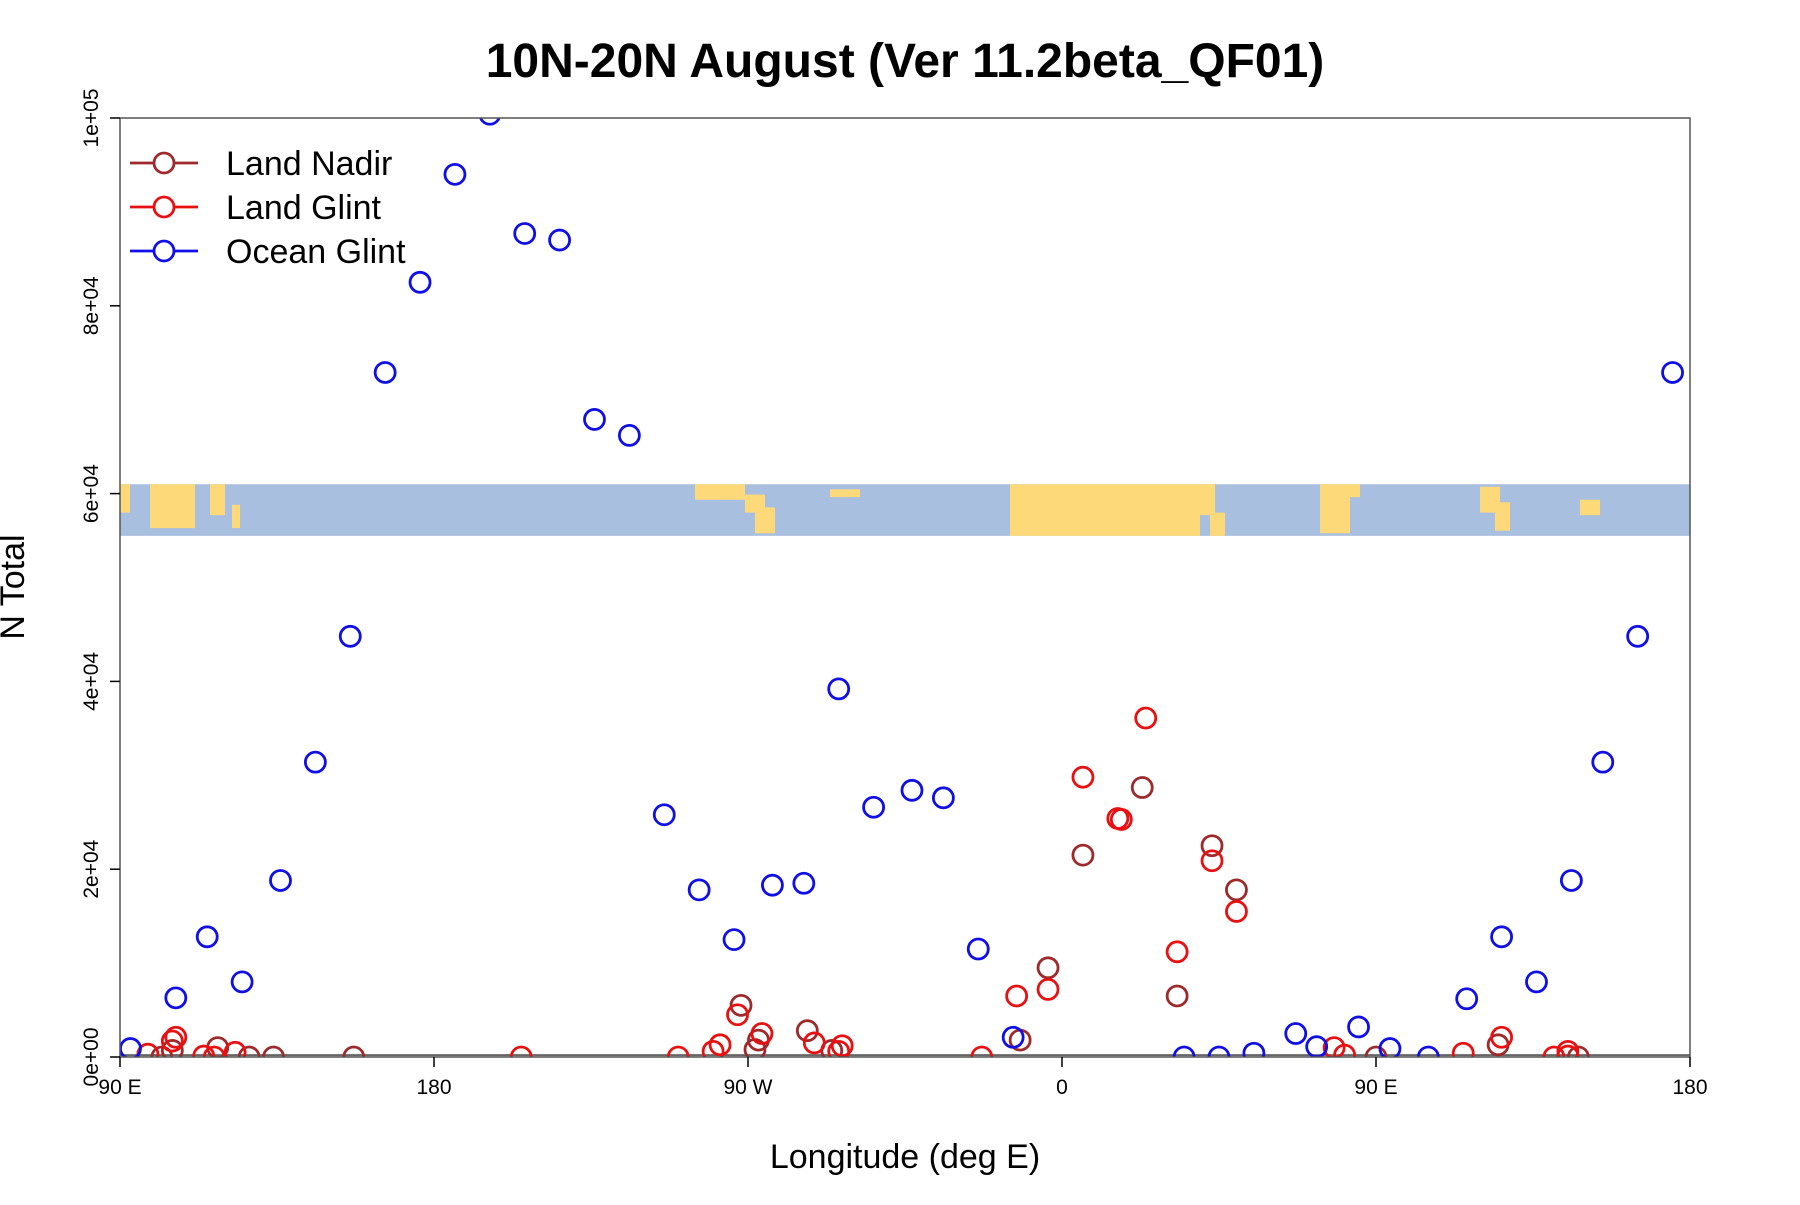  What do you see at coordinates (16, 586) in the screenshot?
I see `y-axis-label: N Total` at bounding box center [16, 586].